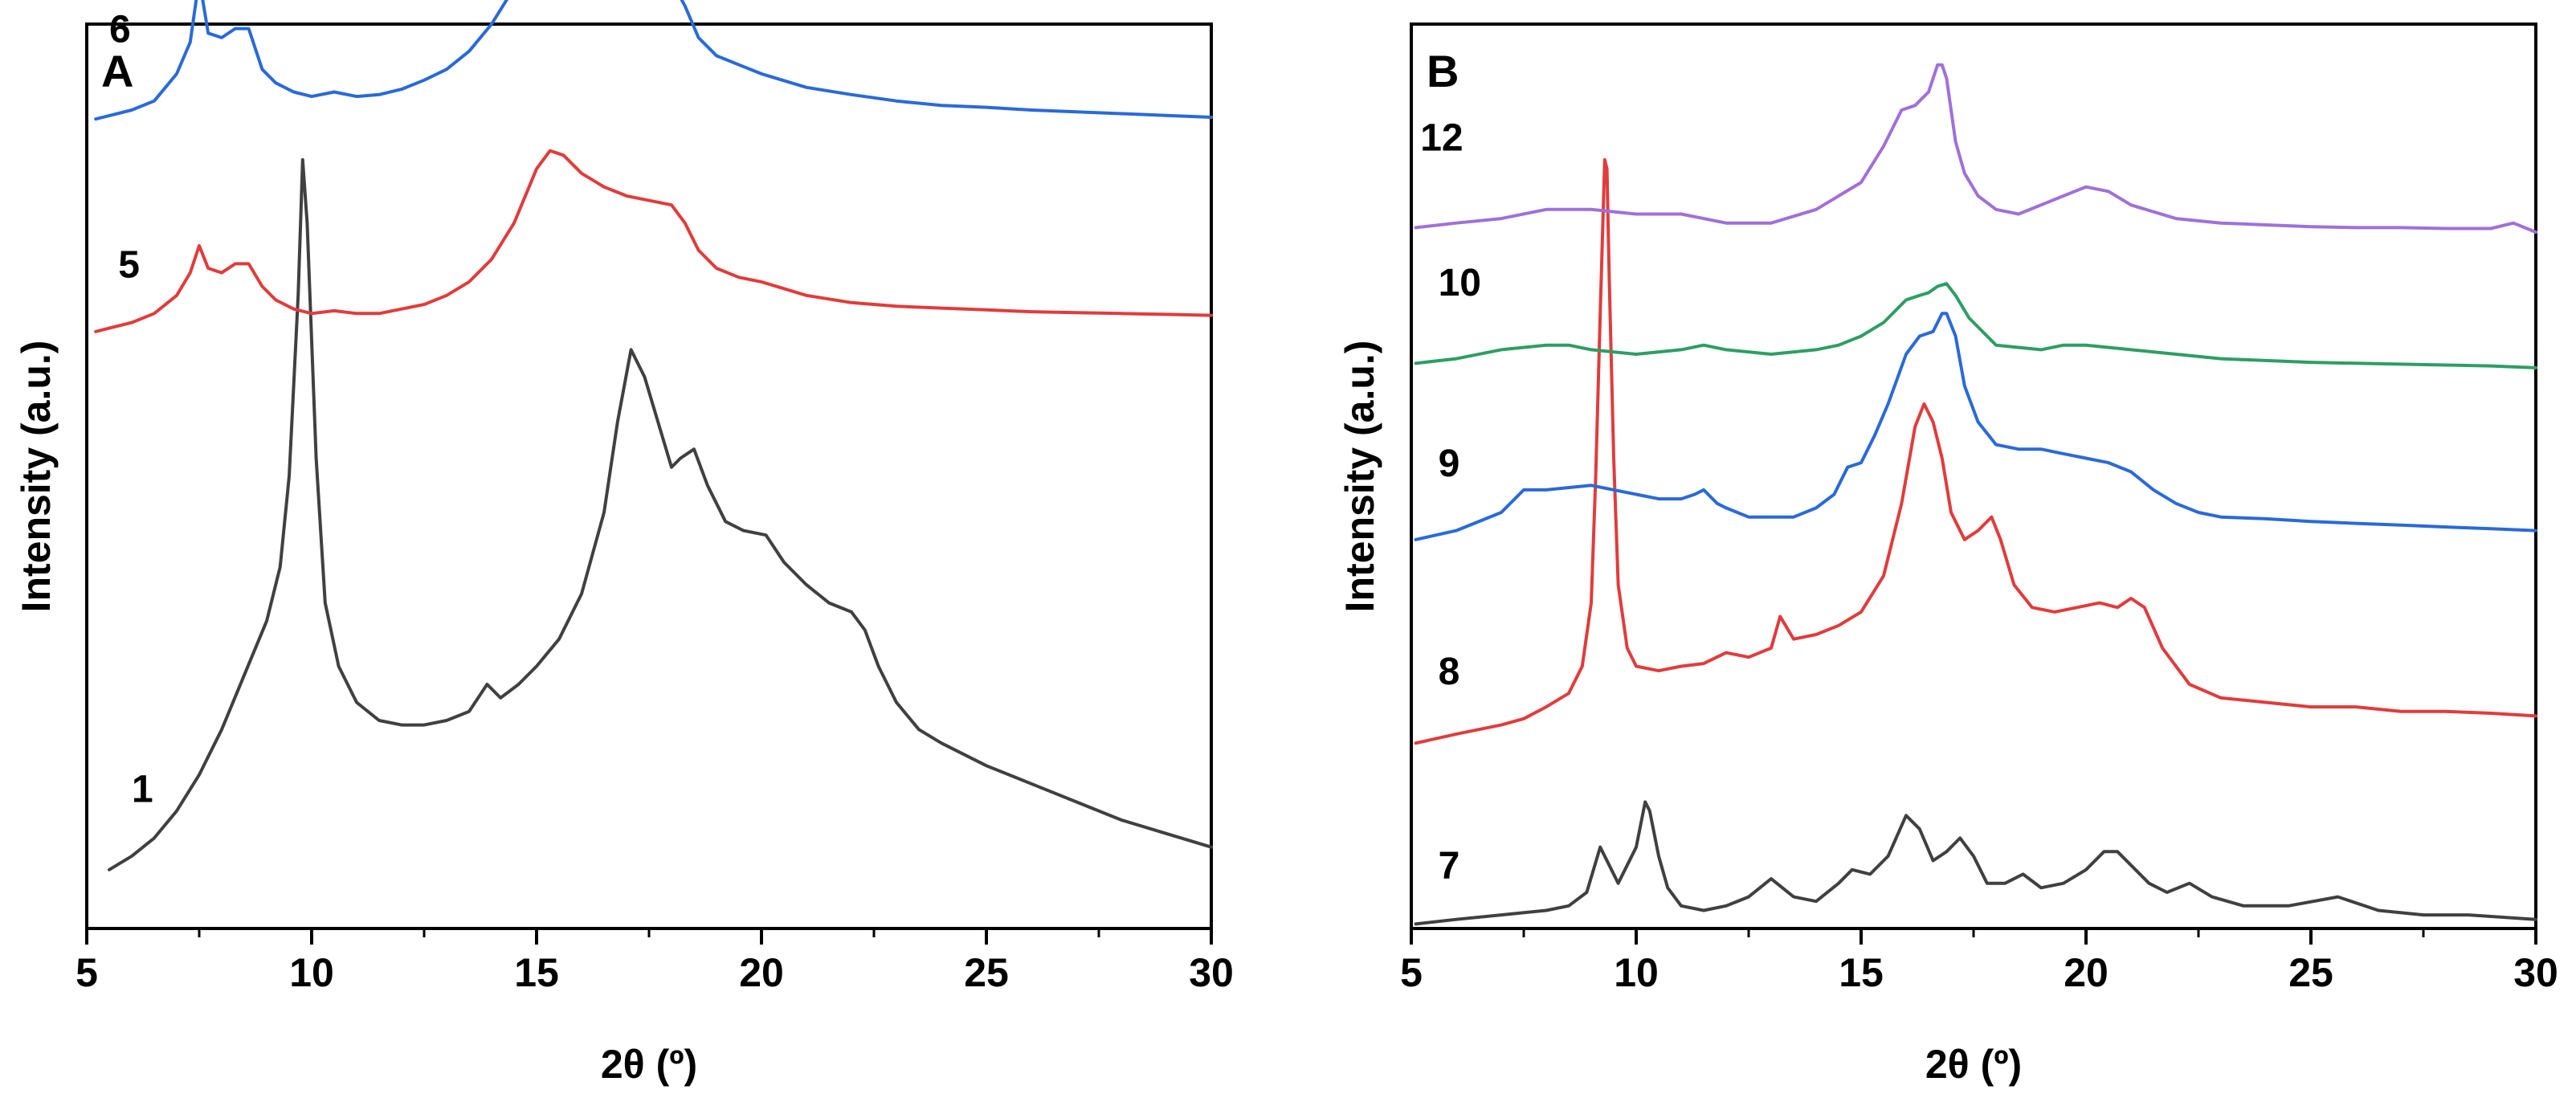  Describe the element at coordinates (1441, 138) in the screenshot. I see `panel-b-series-label-12: 12` at that location.